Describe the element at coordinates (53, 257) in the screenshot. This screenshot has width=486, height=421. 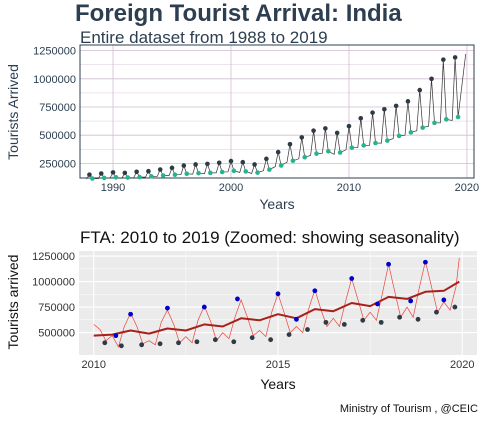
I see `bottom-y-tick-label: 1250000` at that location.